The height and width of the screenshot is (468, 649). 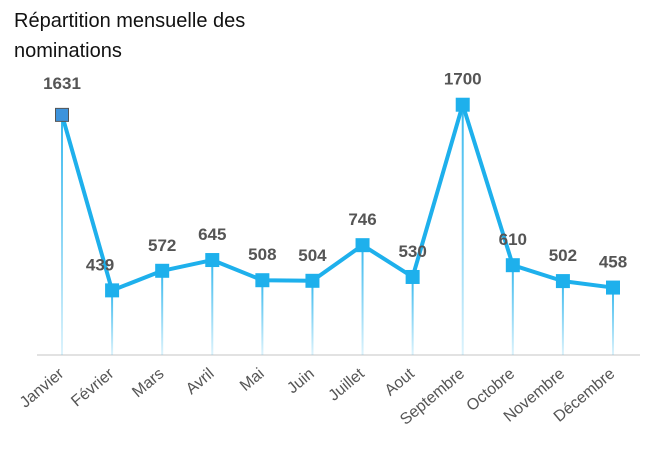 I want to click on x-tick-label: Février, so click(x=93, y=387).